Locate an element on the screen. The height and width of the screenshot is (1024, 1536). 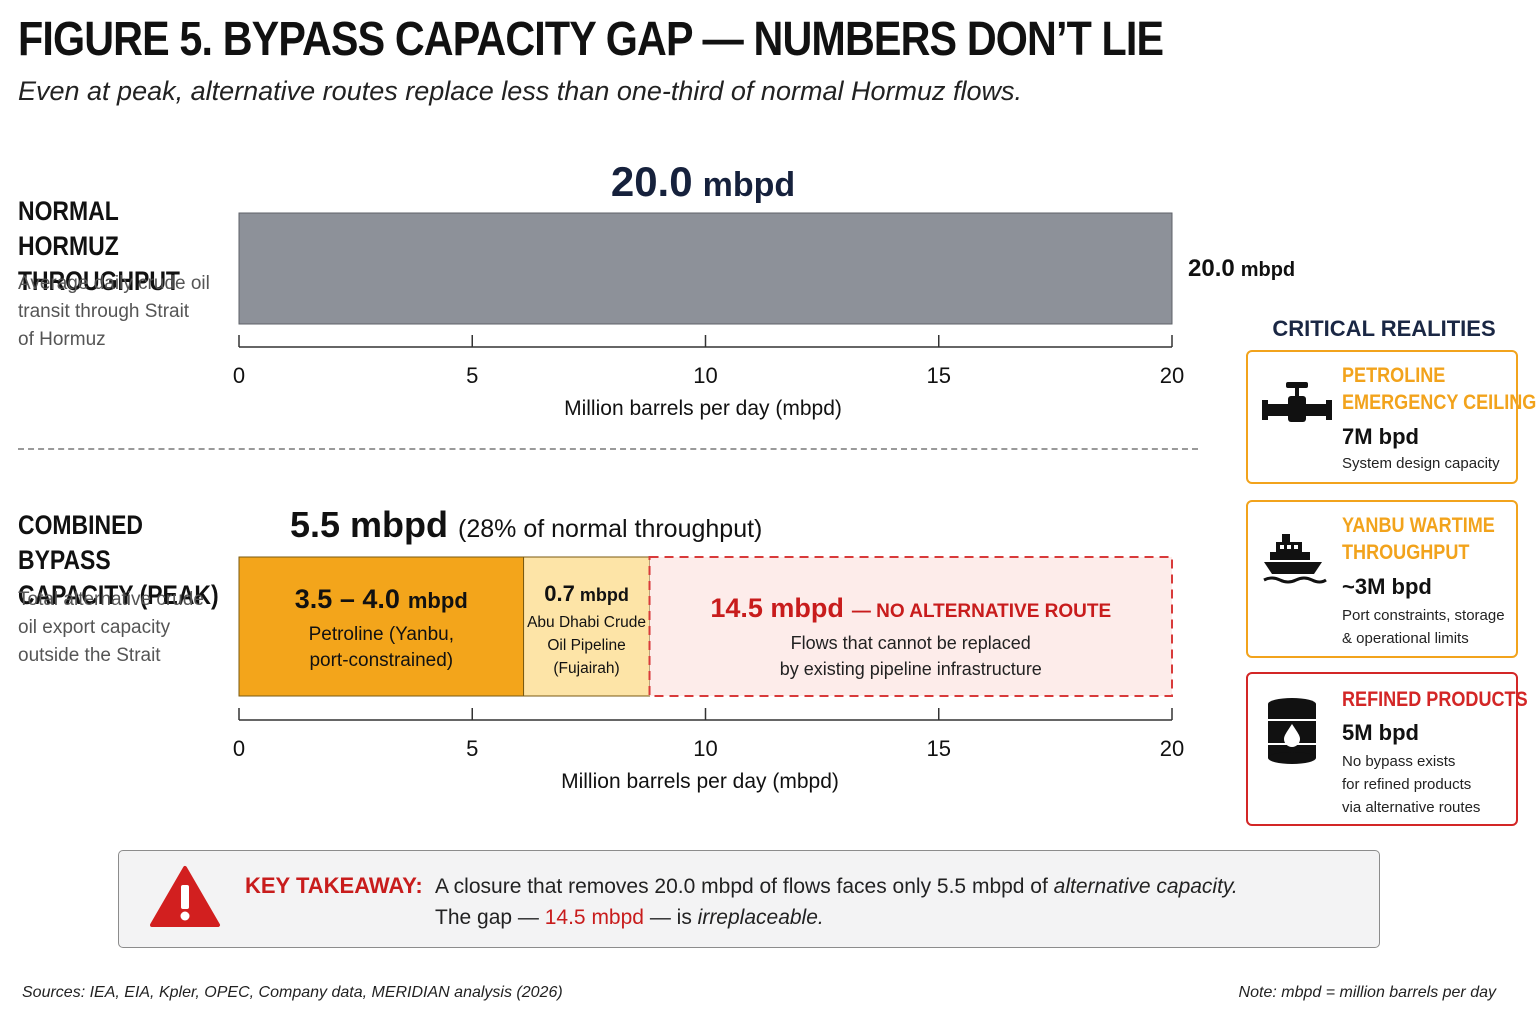
abu-dhabi-value-label: 0.7 mbpd is located at coordinates (586, 593).